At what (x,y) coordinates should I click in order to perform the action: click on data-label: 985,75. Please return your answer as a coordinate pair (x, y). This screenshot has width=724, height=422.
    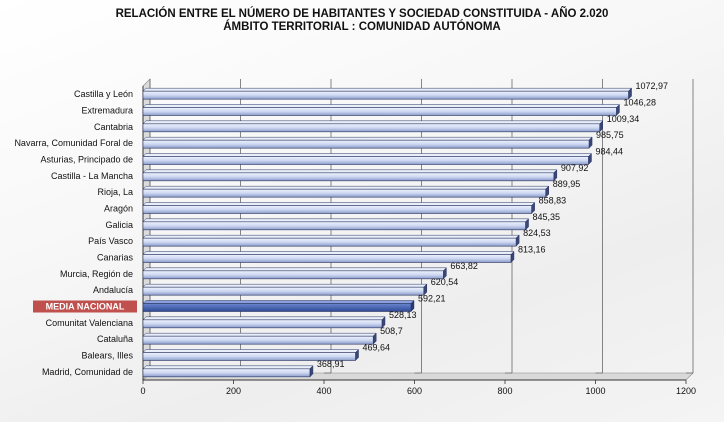
    Looking at the image, I should click on (610, 135).